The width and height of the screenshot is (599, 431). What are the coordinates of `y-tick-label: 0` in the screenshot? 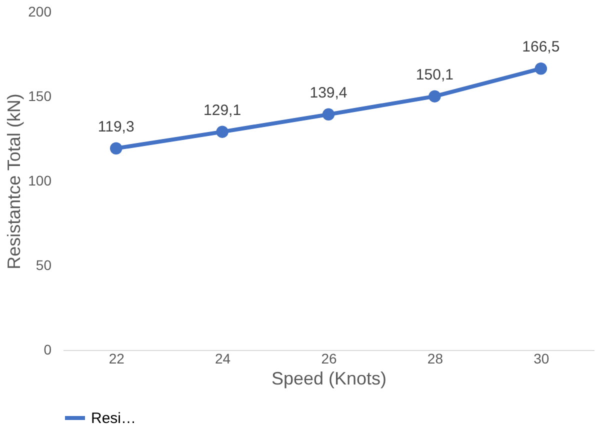 It's located at (48, 350).